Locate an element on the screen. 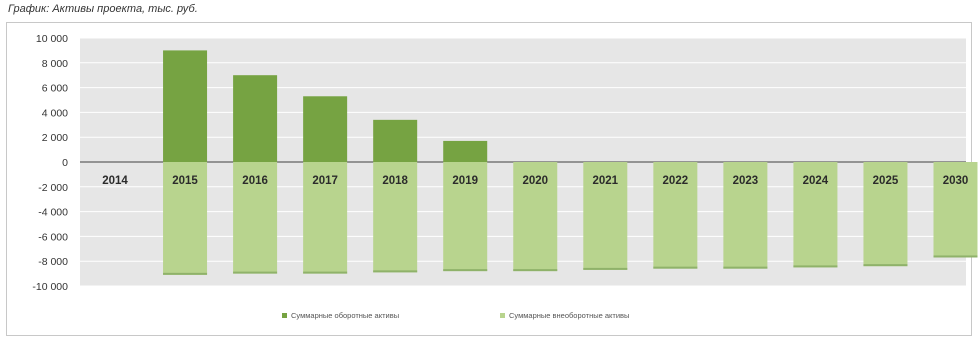  y-tick-label: 10 000 is located at coordinates (52, 39).